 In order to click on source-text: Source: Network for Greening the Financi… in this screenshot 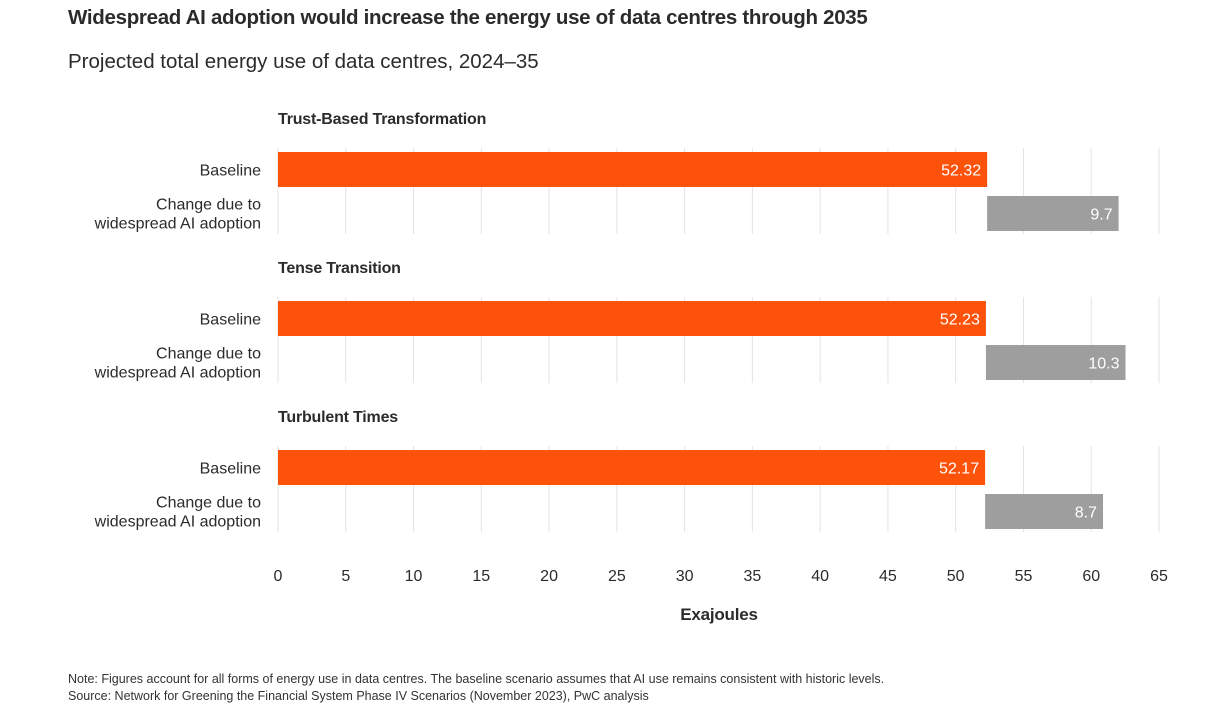, I will do `click(358, 696)`.